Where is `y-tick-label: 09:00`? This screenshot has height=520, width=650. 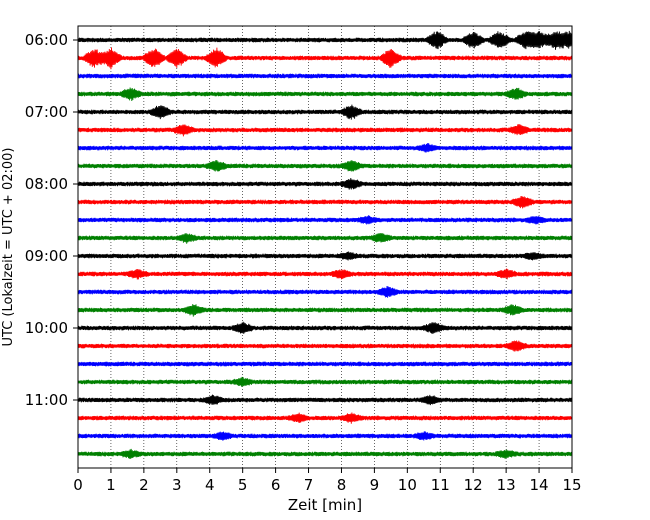
y-tick-label: 09:00 is located at coordinates (46, 256).